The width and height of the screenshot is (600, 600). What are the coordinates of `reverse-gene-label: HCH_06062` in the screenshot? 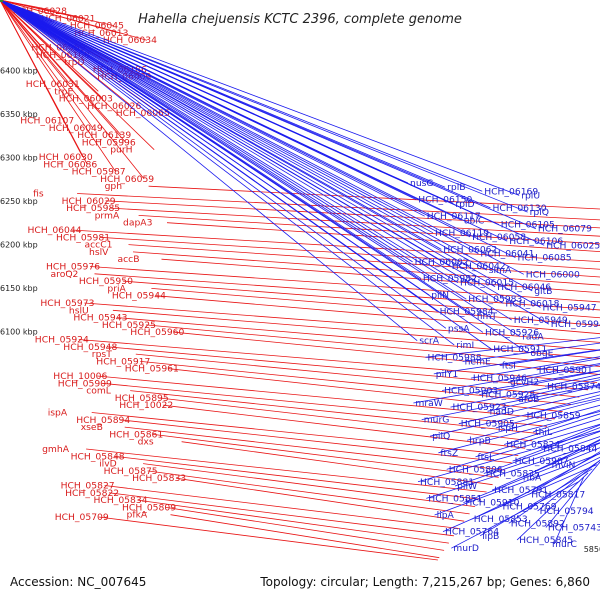 It's located at (470, 249).